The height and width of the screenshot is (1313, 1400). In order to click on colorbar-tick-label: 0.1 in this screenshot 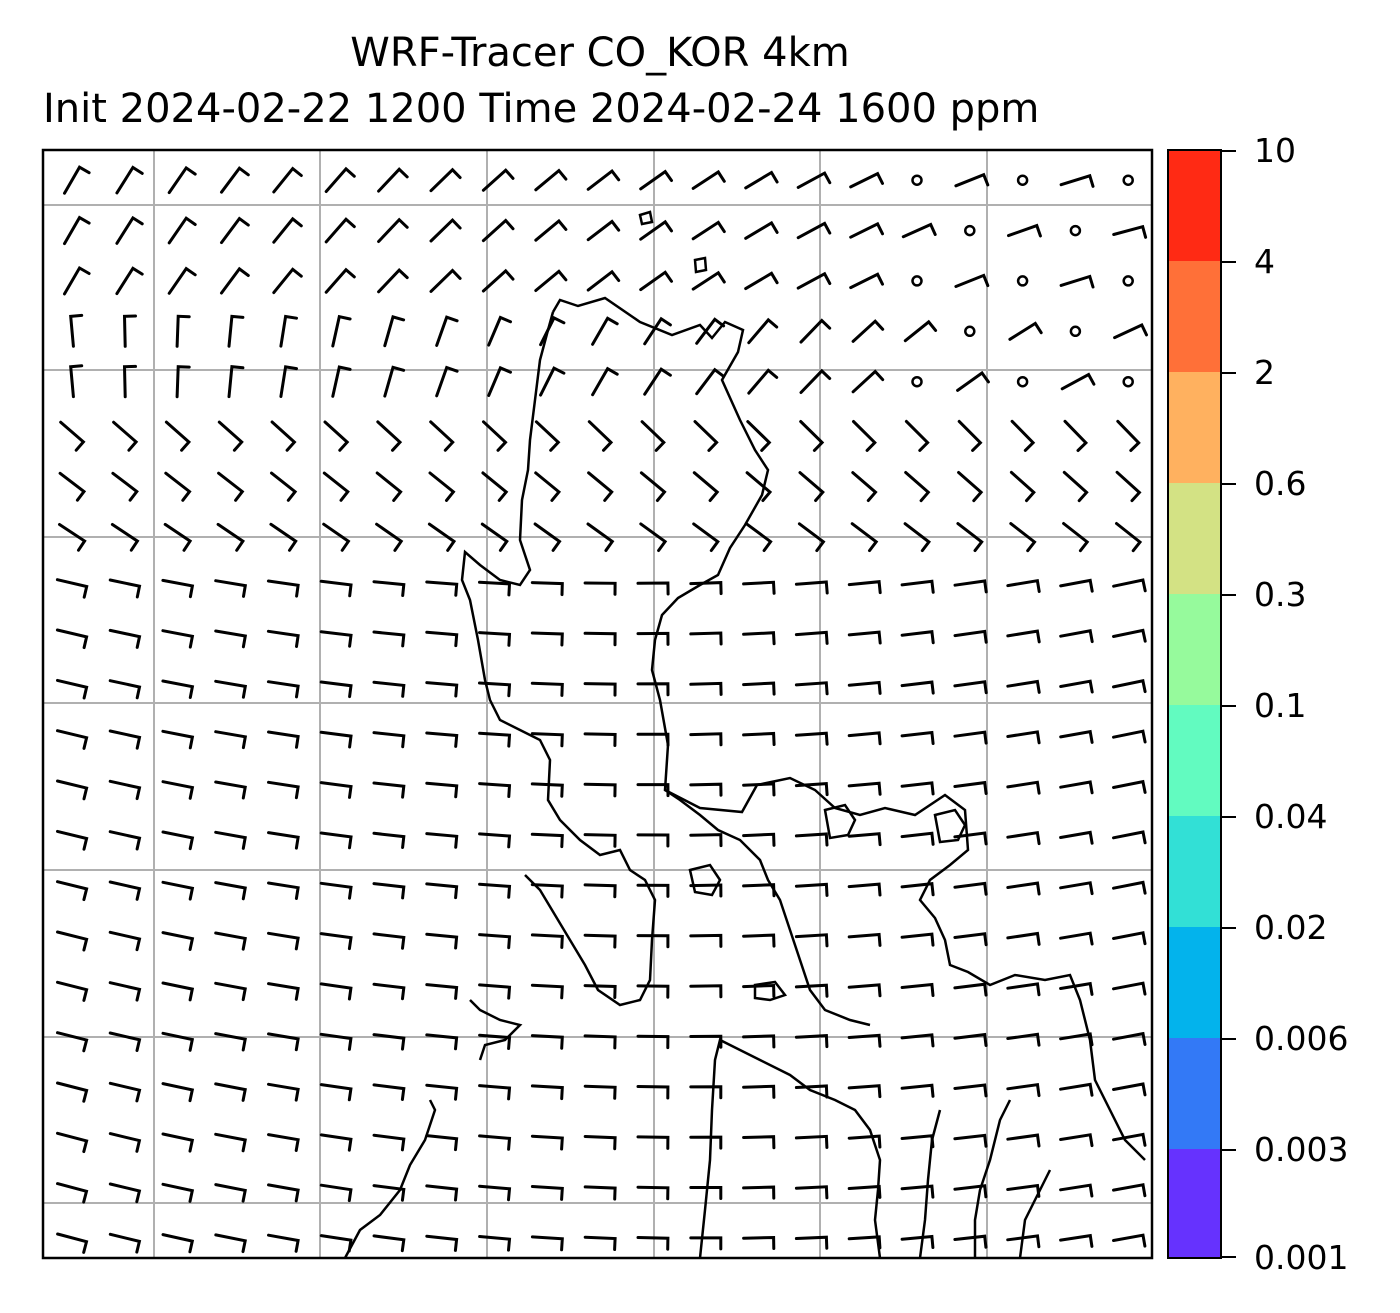, I will do `click(1280, 705)`.